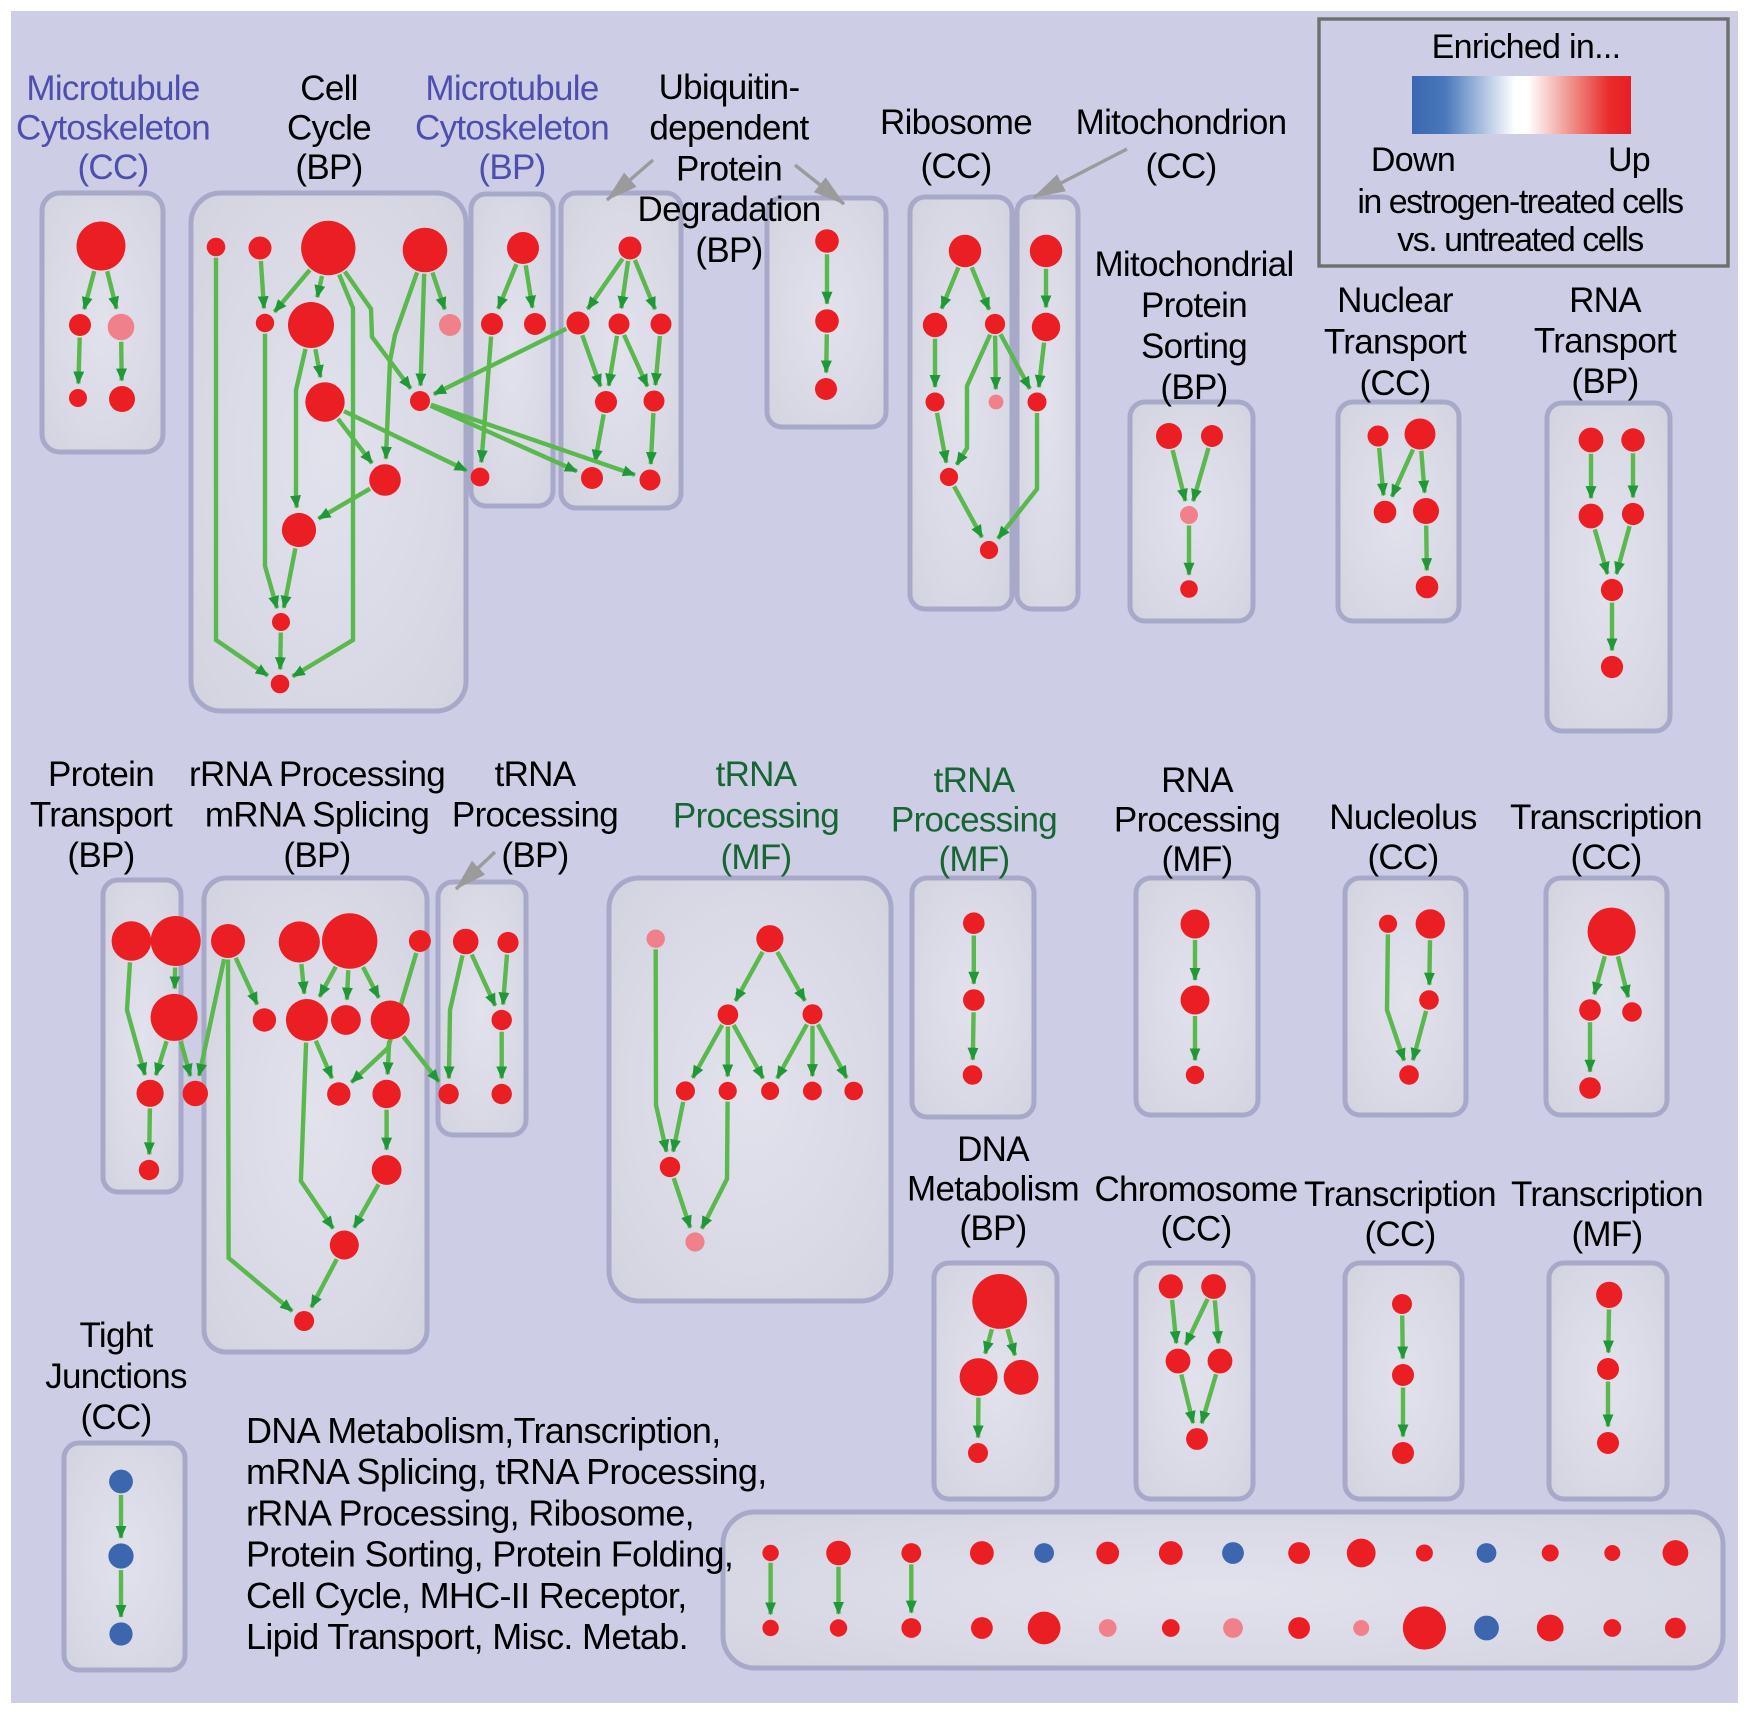  Describe the element at coordinates (1195, 1209) in the screenshot. I see `svg-text:Chromosome(CC): Chromosome (CC)` at that location.